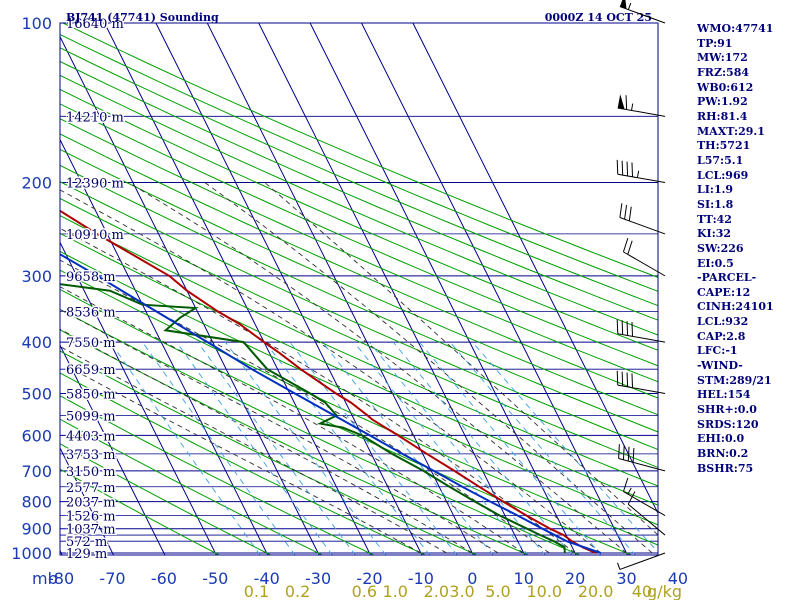  What do you see at coordinates (91, 416) in the screenshot?
I see `height-label: 5099 m` at bounding box center [91, 416].